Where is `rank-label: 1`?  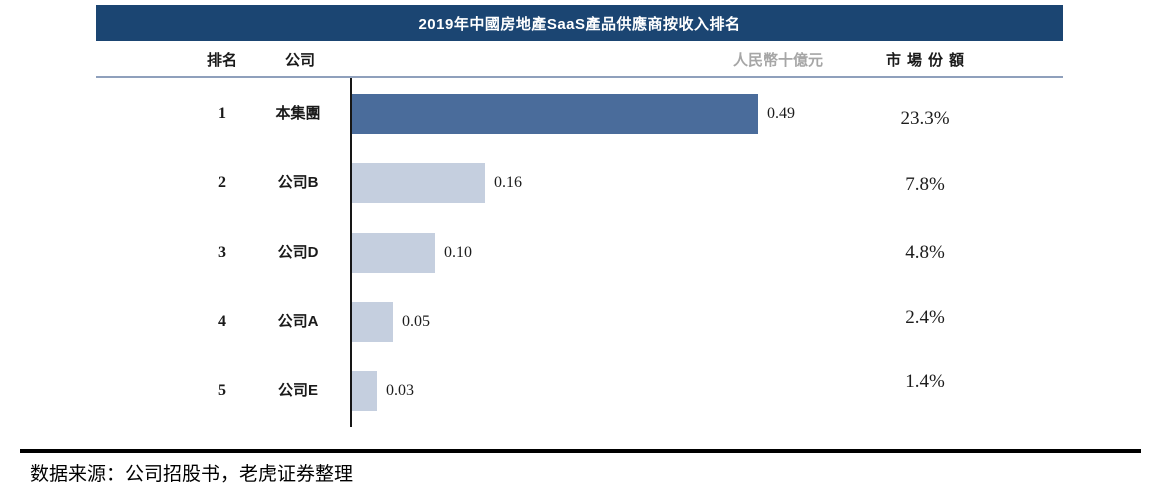 rank-label: 1 is located at coordinates (222, 113).